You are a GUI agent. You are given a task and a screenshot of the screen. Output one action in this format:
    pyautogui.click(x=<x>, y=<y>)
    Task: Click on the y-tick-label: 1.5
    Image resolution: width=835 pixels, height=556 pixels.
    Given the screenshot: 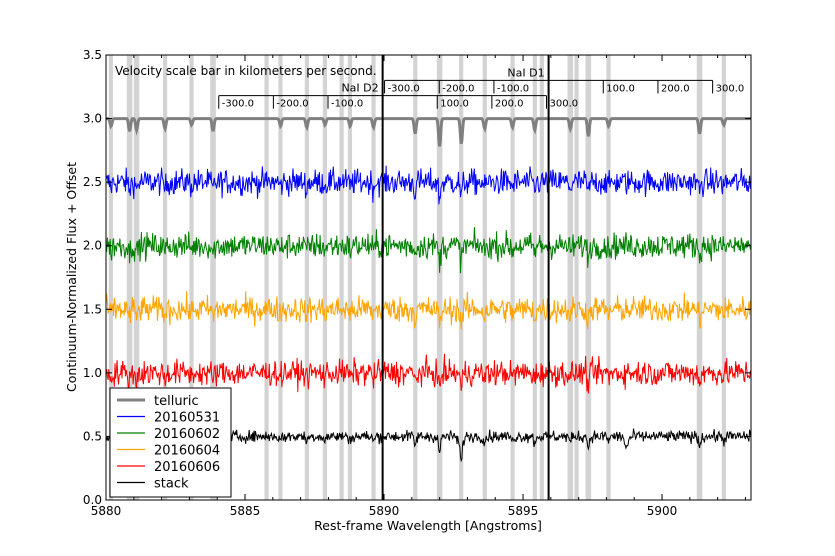 What is the action you would take?
    pyautogui.click(x=92, y=309)
    